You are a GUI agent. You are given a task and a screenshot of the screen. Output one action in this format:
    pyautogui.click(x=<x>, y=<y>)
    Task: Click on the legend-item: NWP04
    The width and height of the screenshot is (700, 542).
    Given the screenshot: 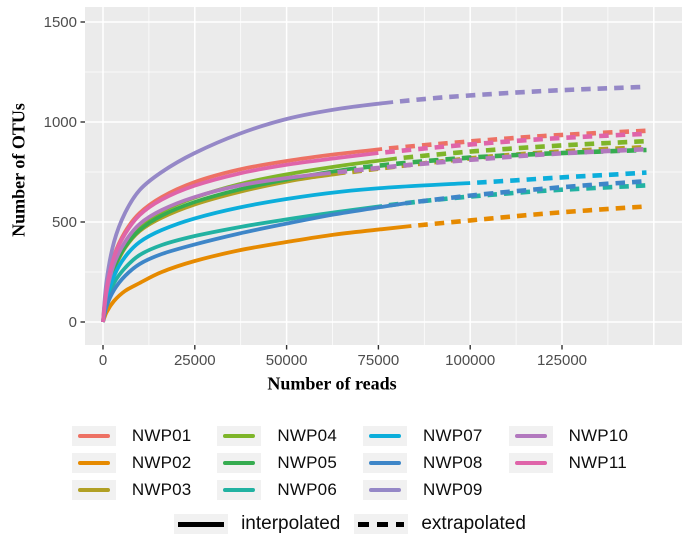 What is the action you would take?
    pyautogui.click(x=277, y=436)
    